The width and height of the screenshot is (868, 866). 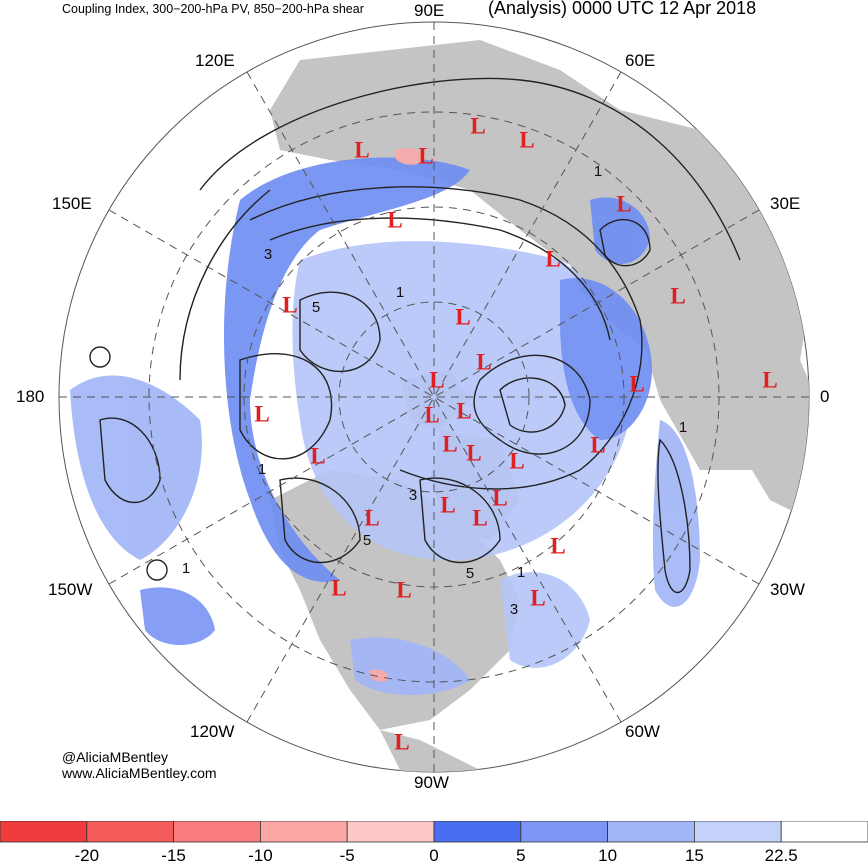 What do you see at coordinates (521, 855) in the screenshot?
I see `colorbar-tick-label: 5` at bounding box center [521, 855].